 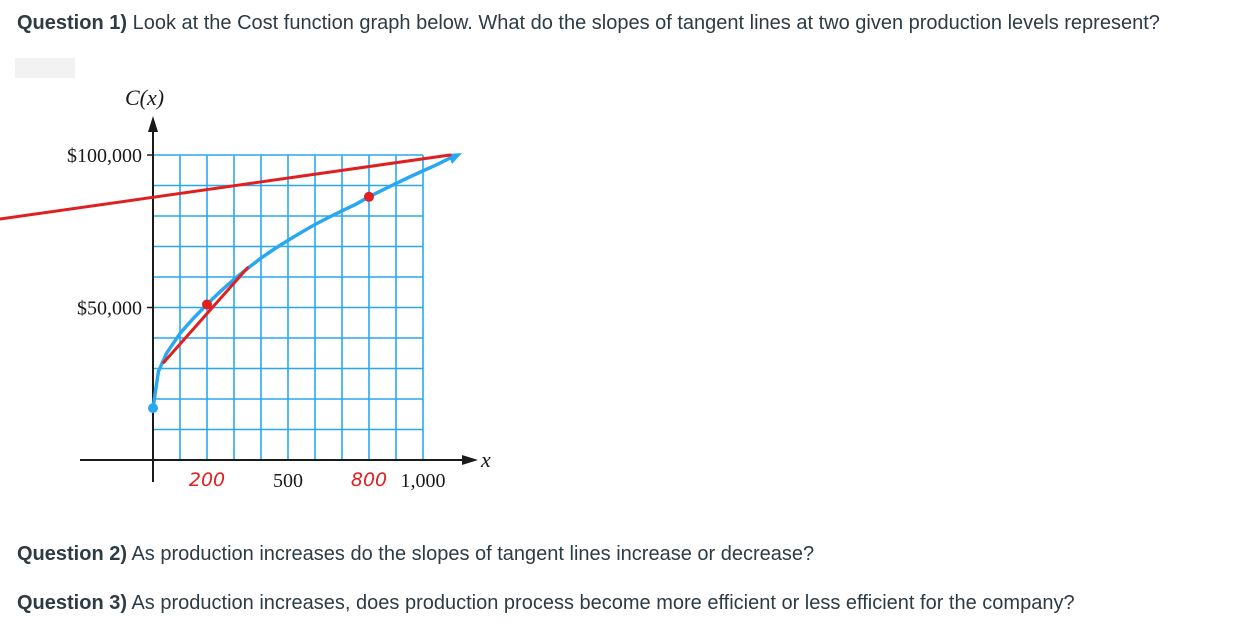 I want to click on grid, so click(x=288, y=307).